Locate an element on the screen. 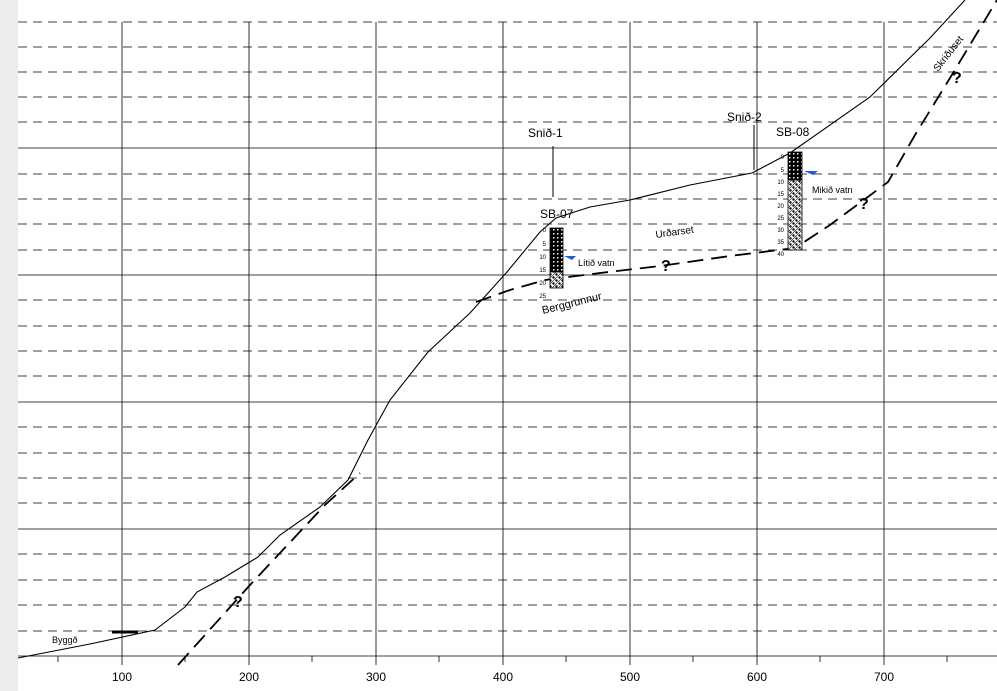 Image resolution: width=997 pixels, height=691 pixels. x-tick-label: 100 is located at coordinates (122, 677).